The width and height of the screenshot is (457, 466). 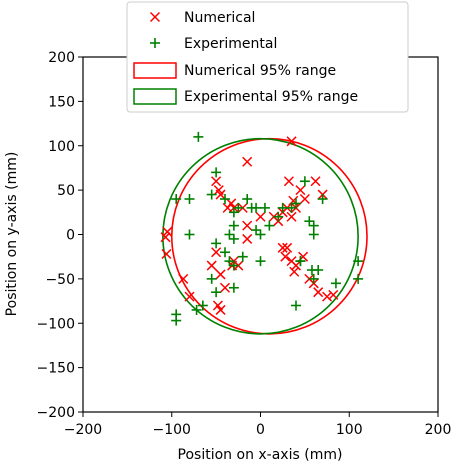 What do you see at coordinates (271, 97) in the screenshot?
I see `legend-label-experimental-range: Experimental 95% range` at bounding box center [271, 97].